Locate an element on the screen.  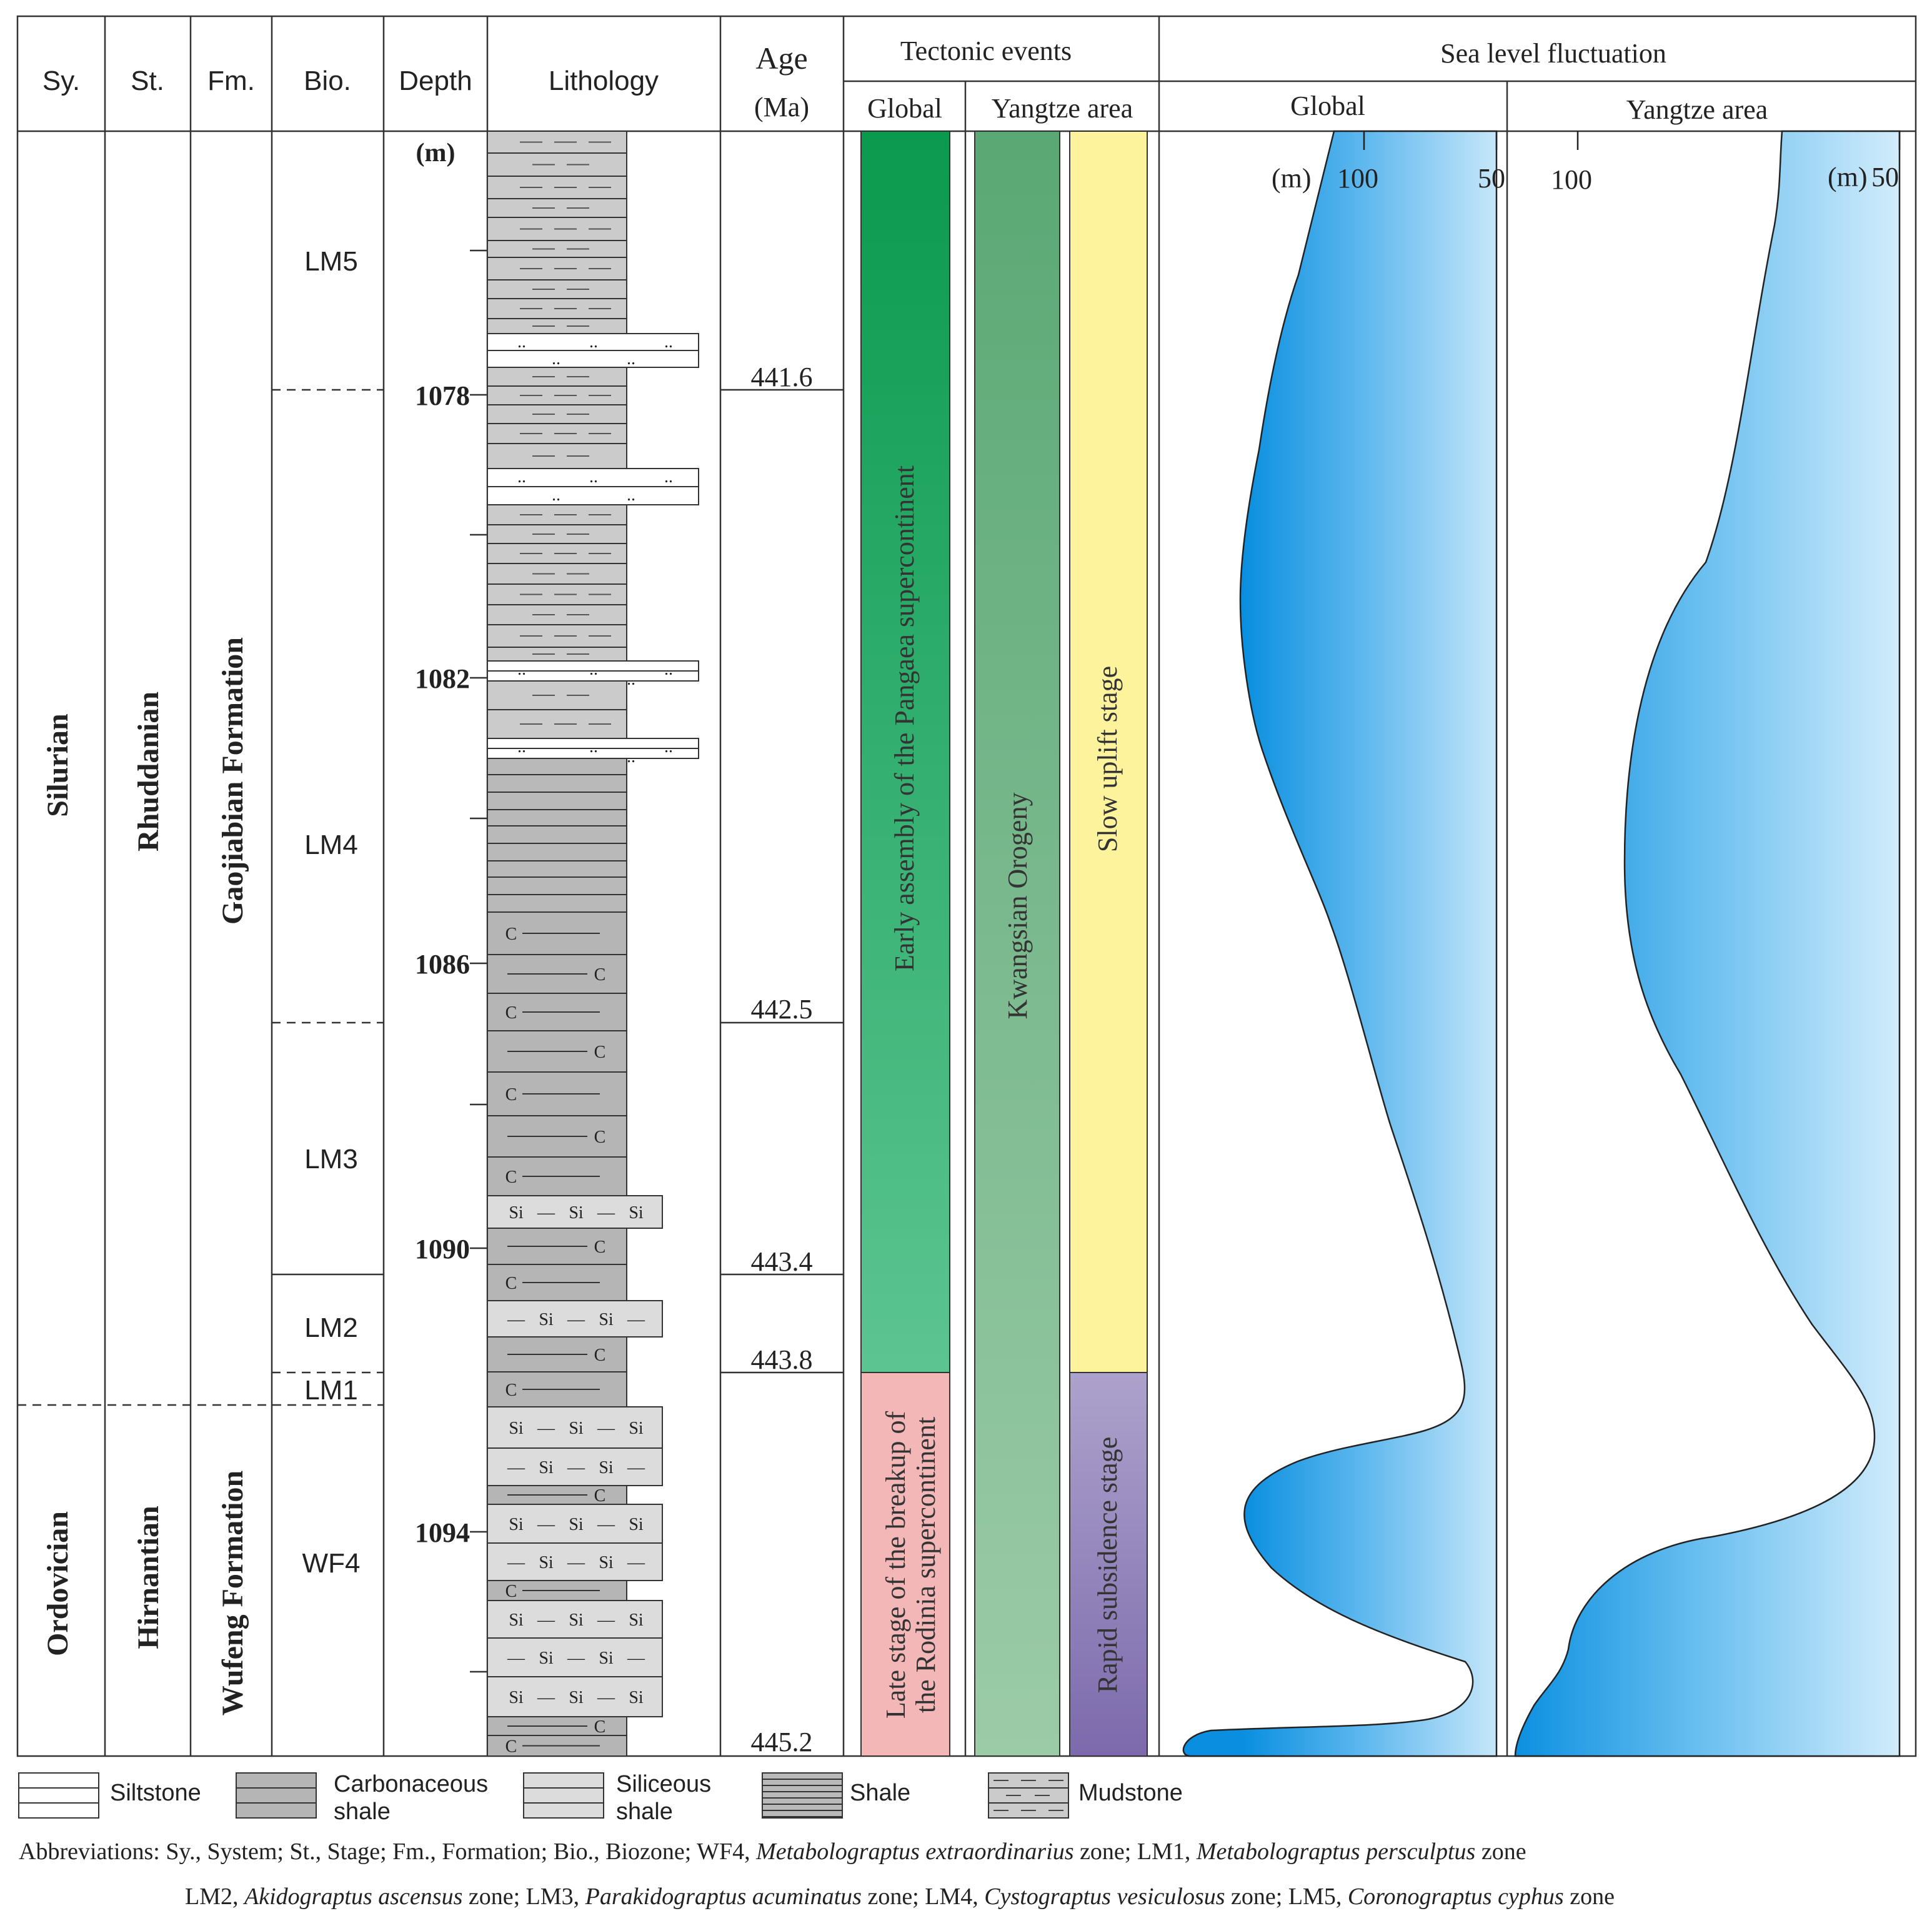
rodinia-label-line1: Late stage of the breakup of is located at coordinates (896, 1565).